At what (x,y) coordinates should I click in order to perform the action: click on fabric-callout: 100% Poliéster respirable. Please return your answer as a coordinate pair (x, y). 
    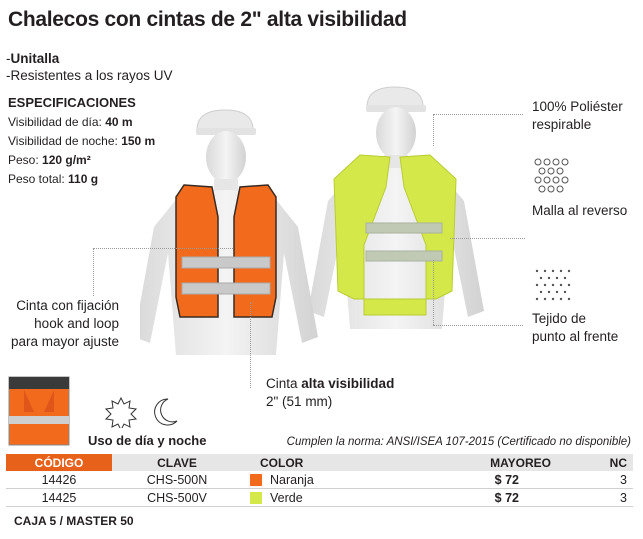
    Looking at the image, I should click on (577, 115).